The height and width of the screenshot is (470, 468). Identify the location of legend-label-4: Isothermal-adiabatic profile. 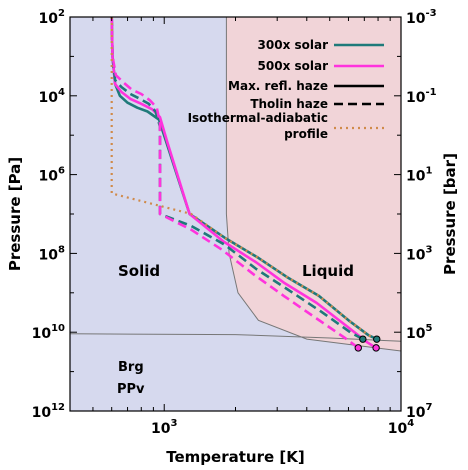
(258, 126).